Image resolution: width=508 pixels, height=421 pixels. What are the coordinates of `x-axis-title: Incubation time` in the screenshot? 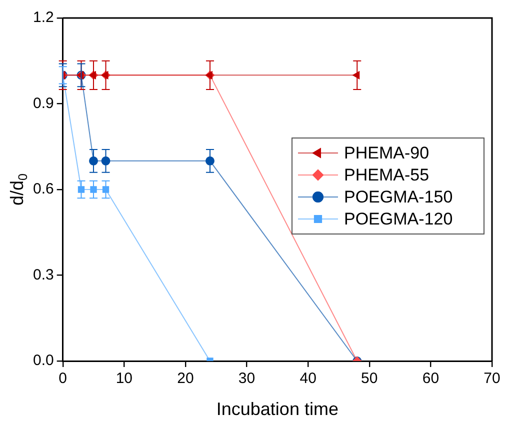 It's located at (277, 408).